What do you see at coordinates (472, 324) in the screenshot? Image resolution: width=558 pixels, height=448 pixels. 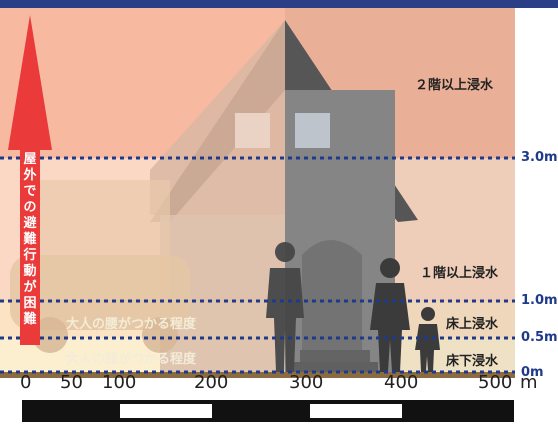 I see `zone-label-above-floor: 床上浸水` at bounding box center [472, 324].